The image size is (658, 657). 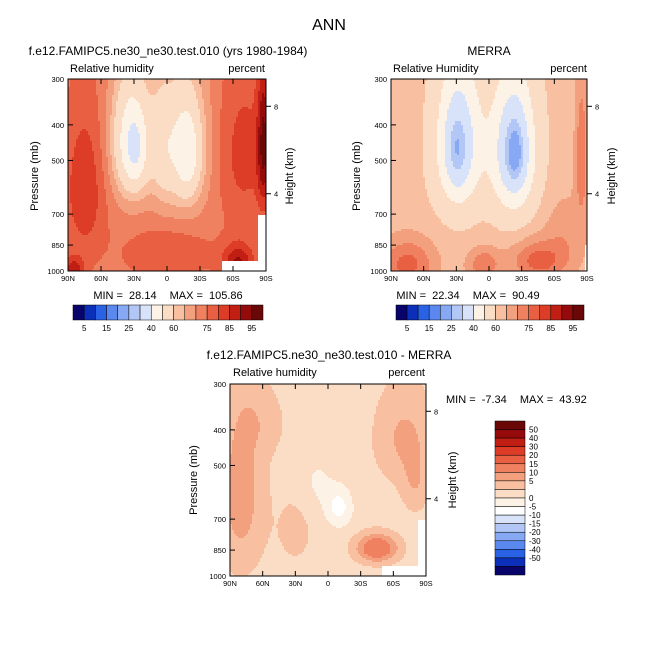 What do you see at coordinates (357, 176) in the screenshot?
I see `panel-merra-ylabel: Pressure (mb)` at bounding box center [357, 176].